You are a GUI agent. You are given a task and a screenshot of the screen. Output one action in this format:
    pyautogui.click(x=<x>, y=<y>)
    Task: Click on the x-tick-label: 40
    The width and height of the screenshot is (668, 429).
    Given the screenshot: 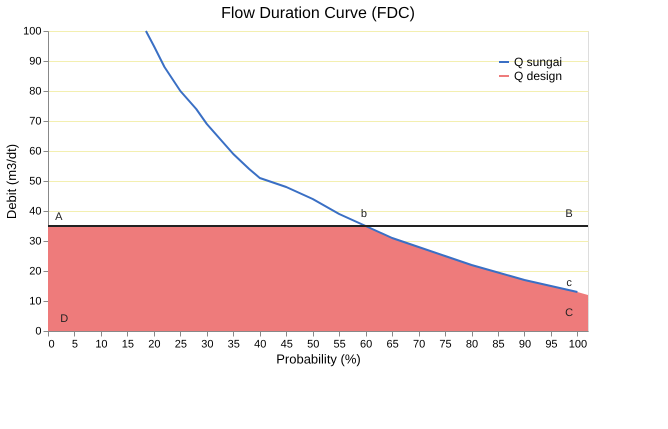 What is the action you would take?
    pyautogui.click(x=260, y=344)
    